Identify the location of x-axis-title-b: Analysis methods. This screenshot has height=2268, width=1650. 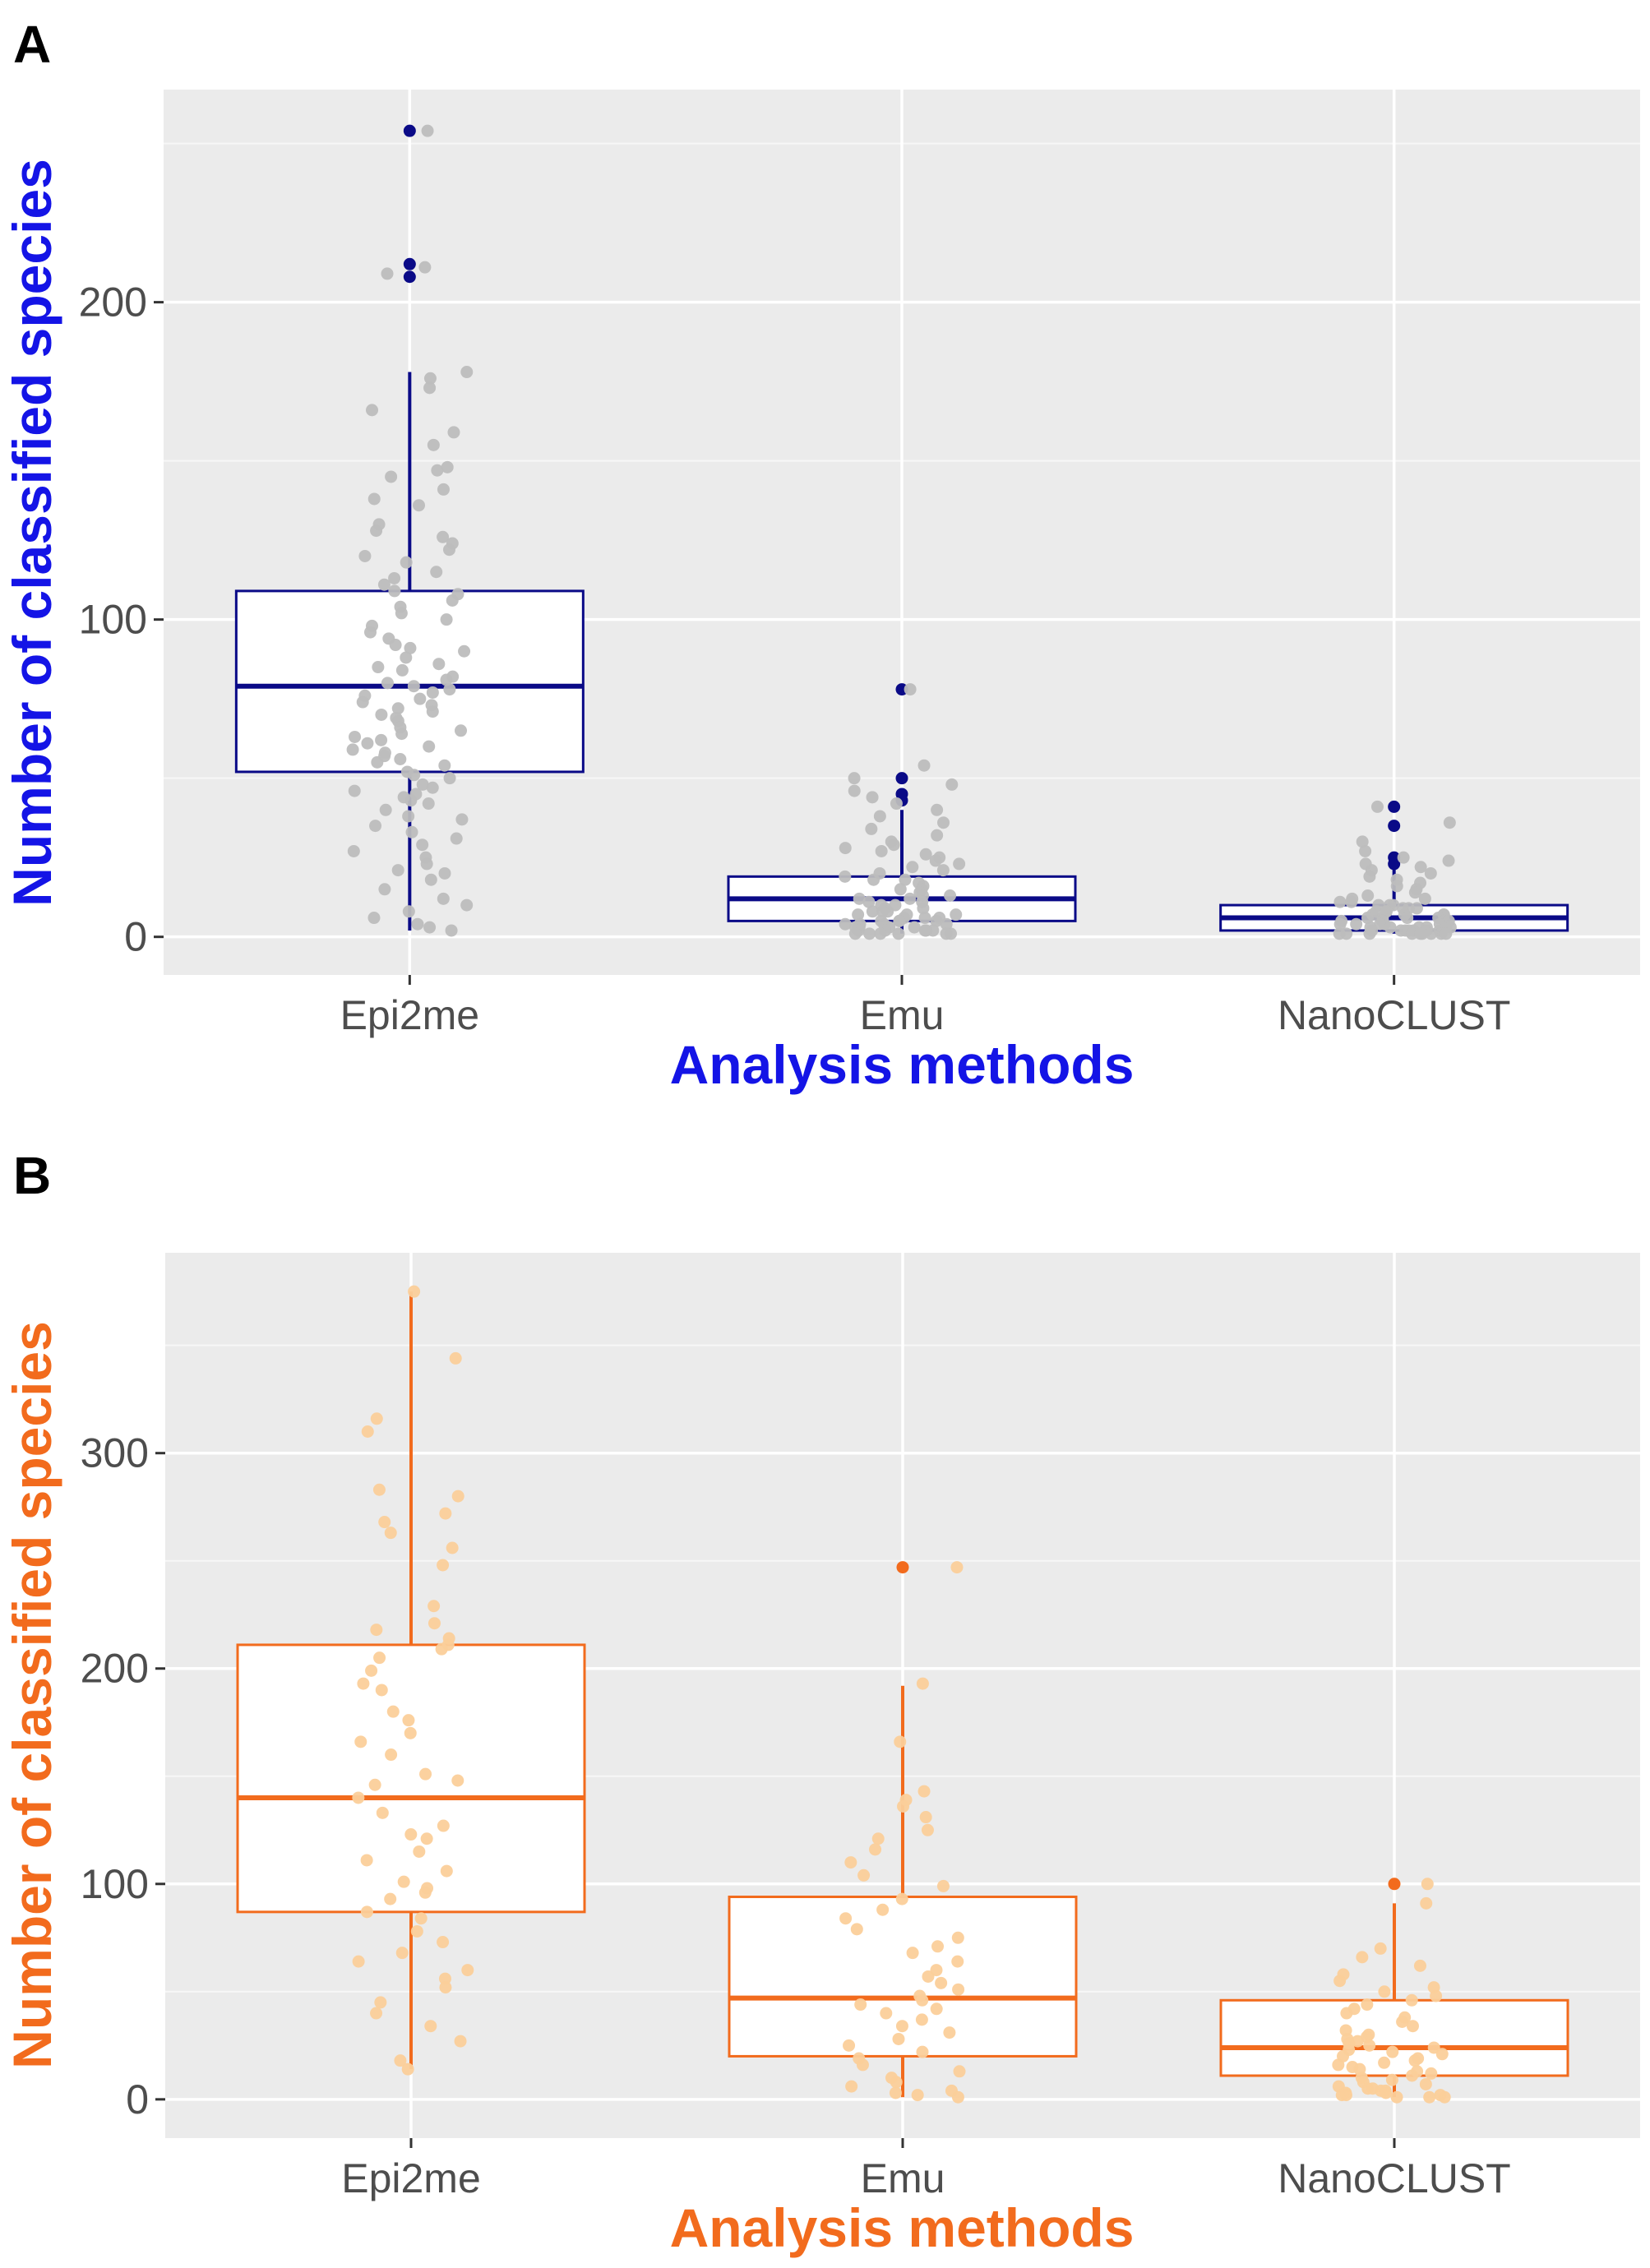
(902, 2227).